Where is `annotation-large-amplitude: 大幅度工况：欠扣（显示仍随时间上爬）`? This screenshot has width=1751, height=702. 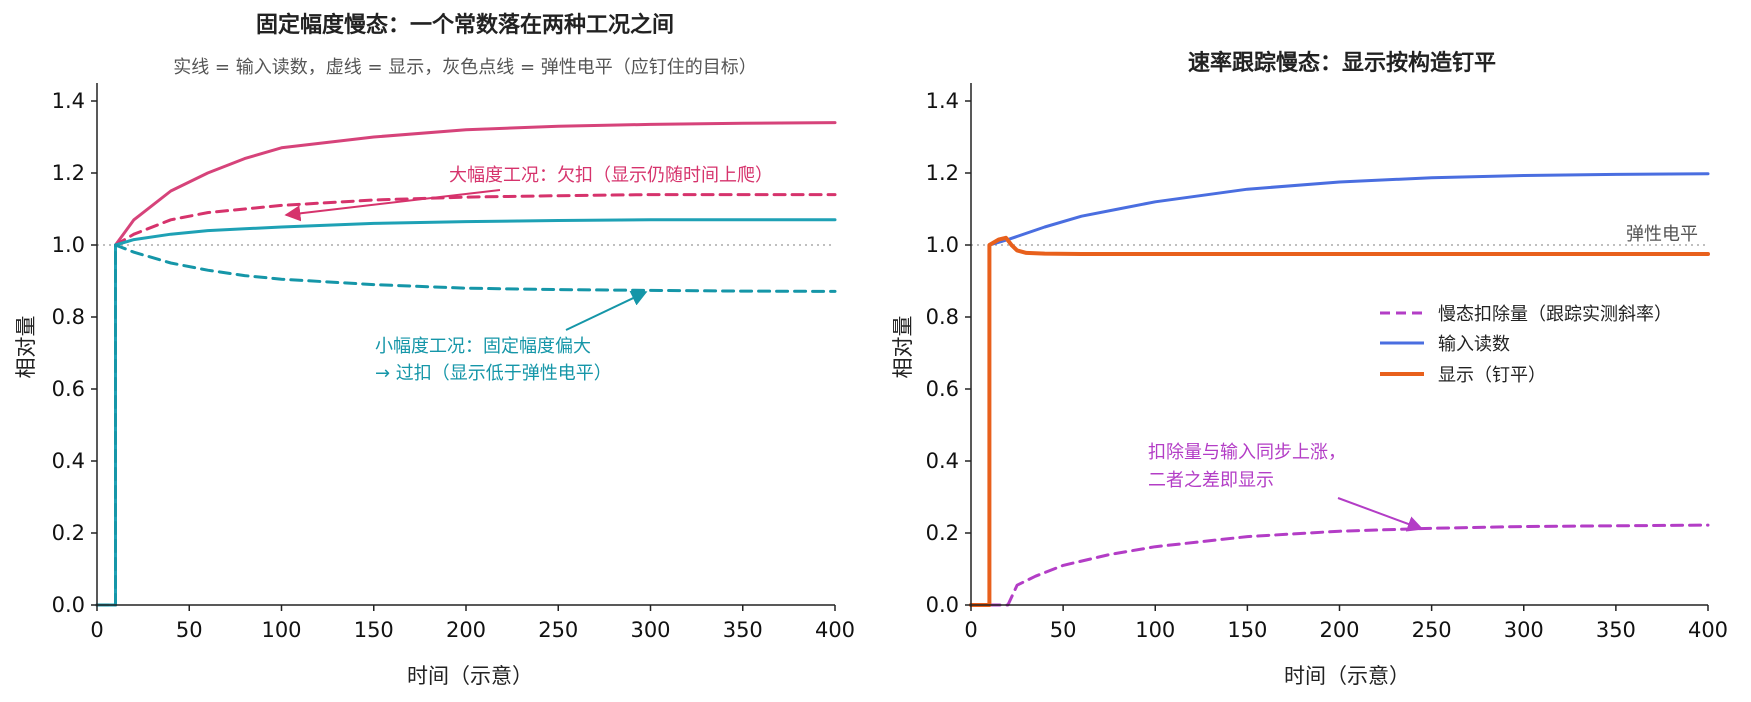
annotation-large-amplitude: 大幅度工况：欠扣（显示仍随时间上爬） is located at coordinates (611, 175).